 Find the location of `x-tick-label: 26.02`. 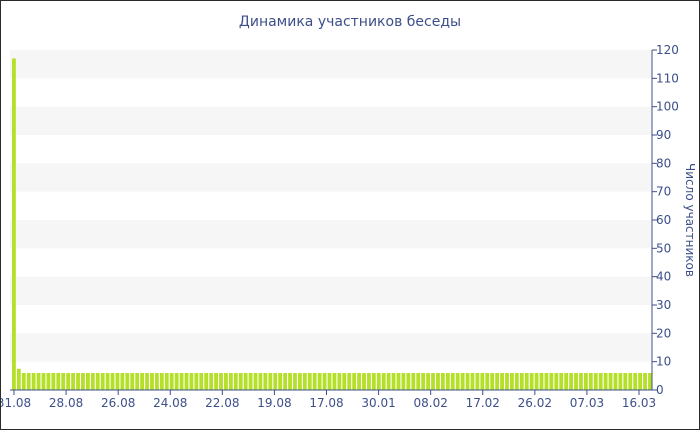

x-tick-label: 26.02 is located at coordinates (535, 403).